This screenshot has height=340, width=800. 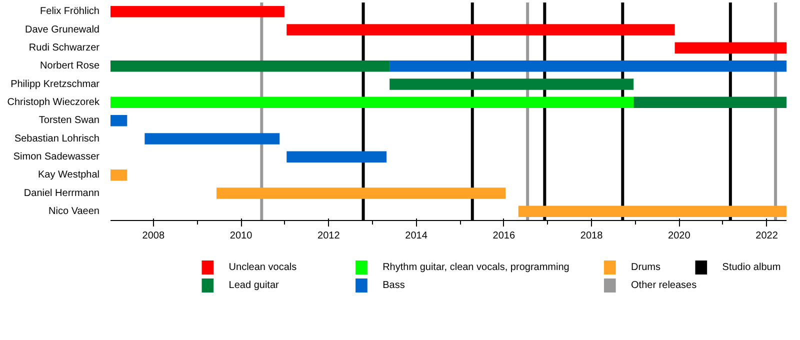 I want to click on x-tick-label: 2016, so click(x=504, y=236).